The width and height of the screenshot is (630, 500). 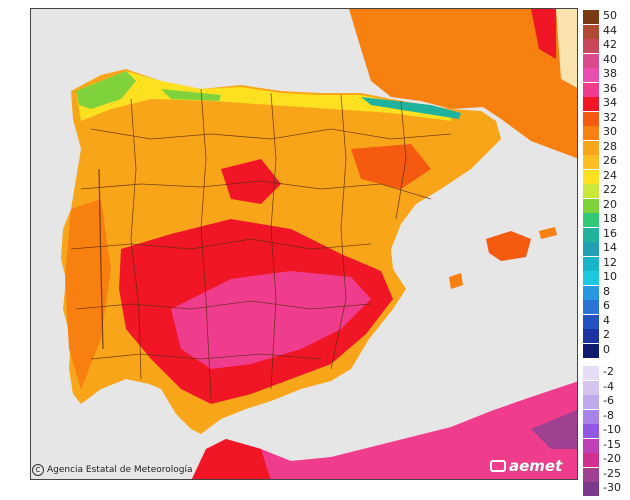 What do you see at coordinates (600, 104) in the screenshot?
I see `legend-entry: 34` at bounding box center [600, 104].